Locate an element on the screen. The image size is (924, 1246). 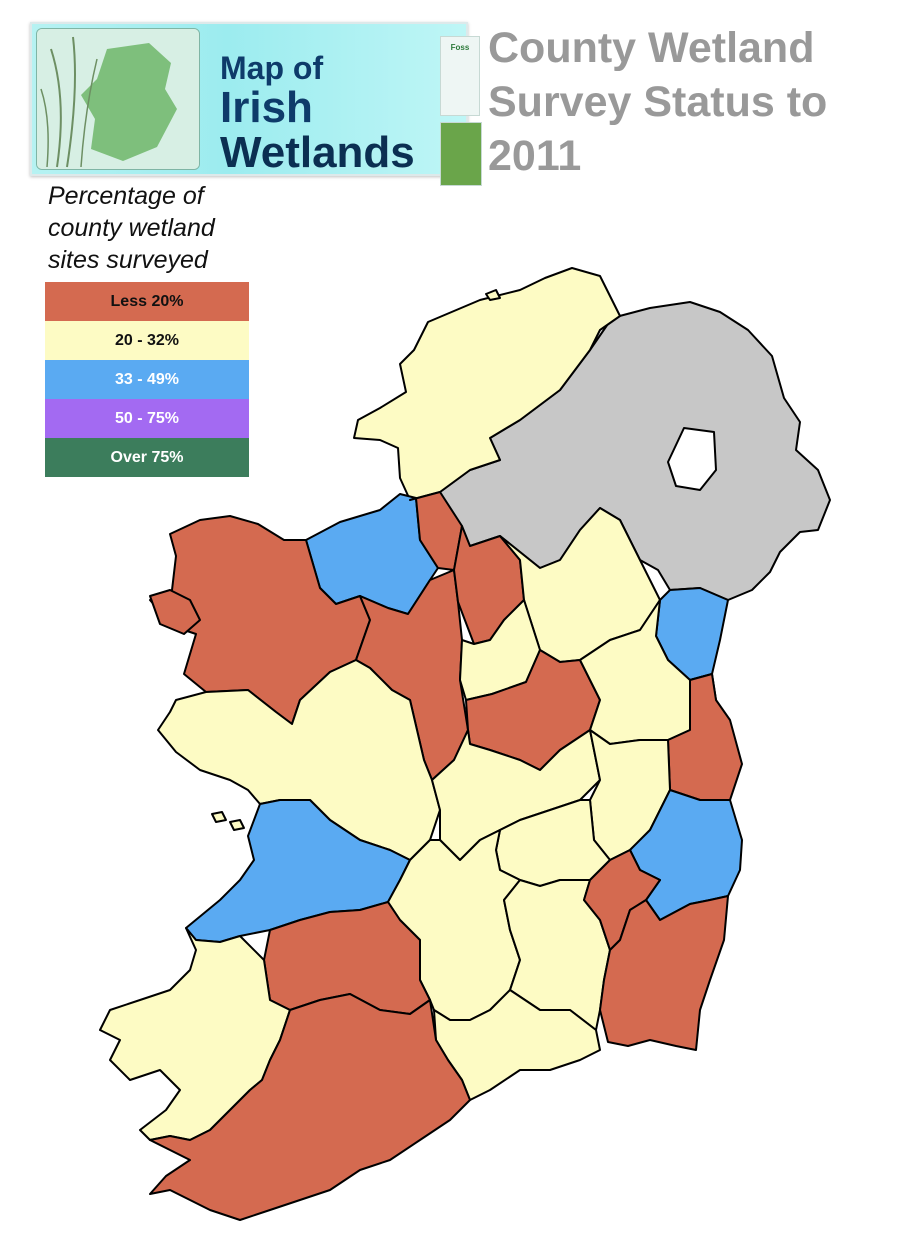
banner: Map of Irish Wetlands Foss is located at coordinates (256, 104).